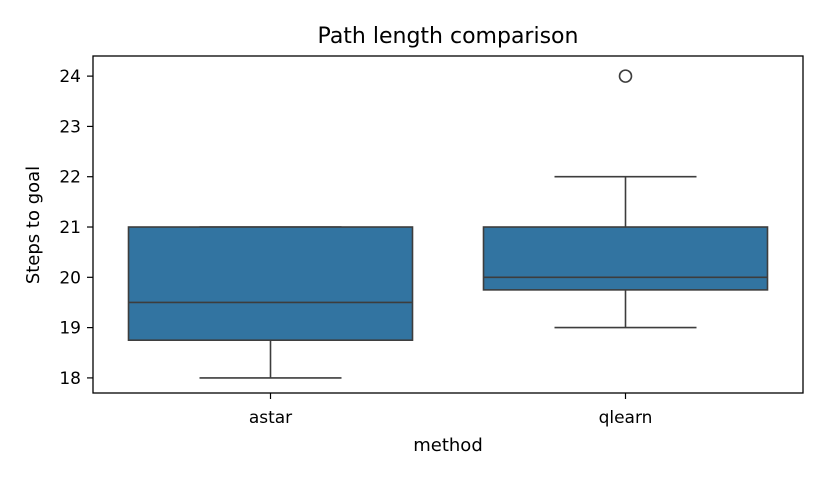 Image resolution: width=825 pixels, height=480 pixels. I want to click on y-tick-label-20: 20, so click(70, 278).